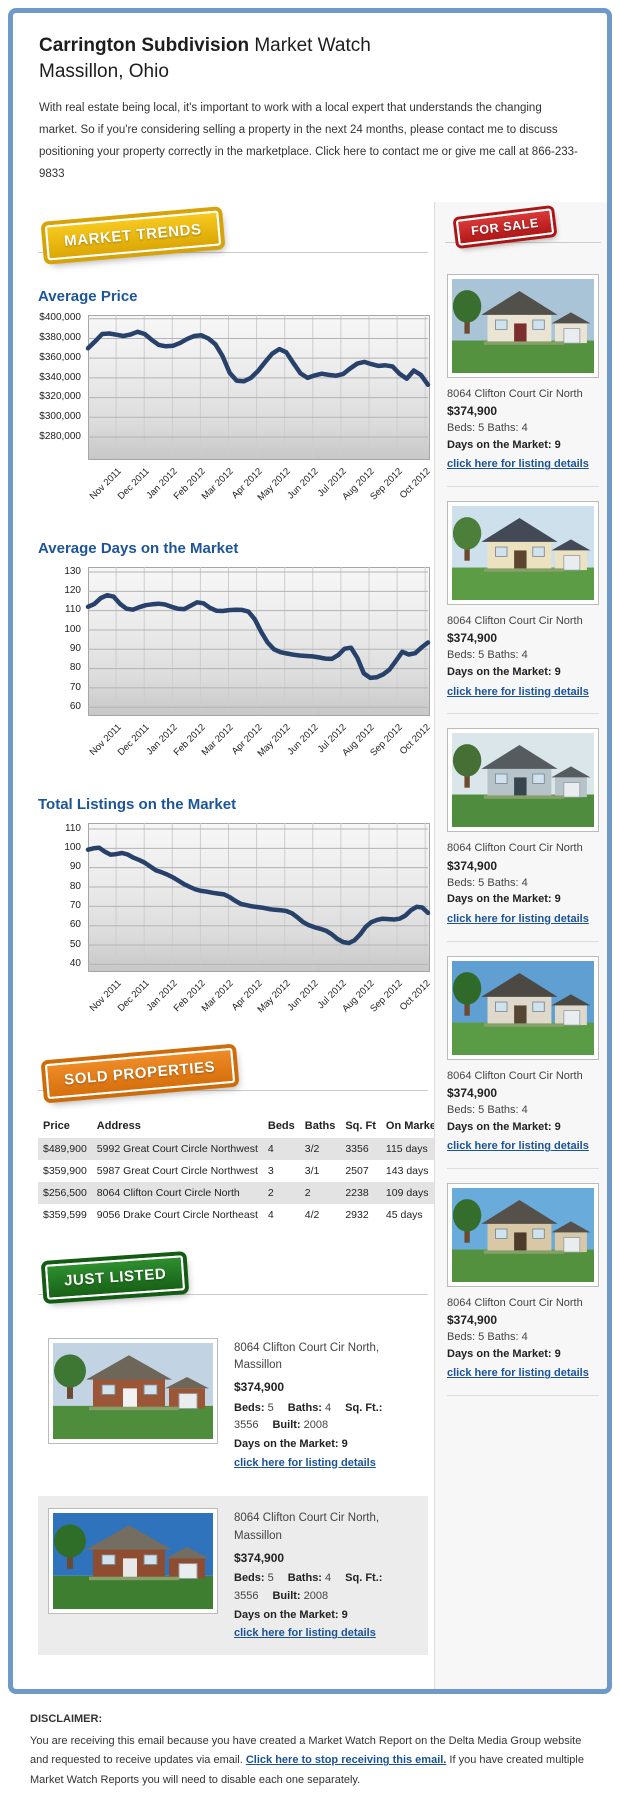 Image resolution: width=620 pixels, height=1801 pixels. Describe the element at coordinates (177, 1148) in the screenshot. I see `table-cell: 5992 Great Court Circle Northwest` at that location.